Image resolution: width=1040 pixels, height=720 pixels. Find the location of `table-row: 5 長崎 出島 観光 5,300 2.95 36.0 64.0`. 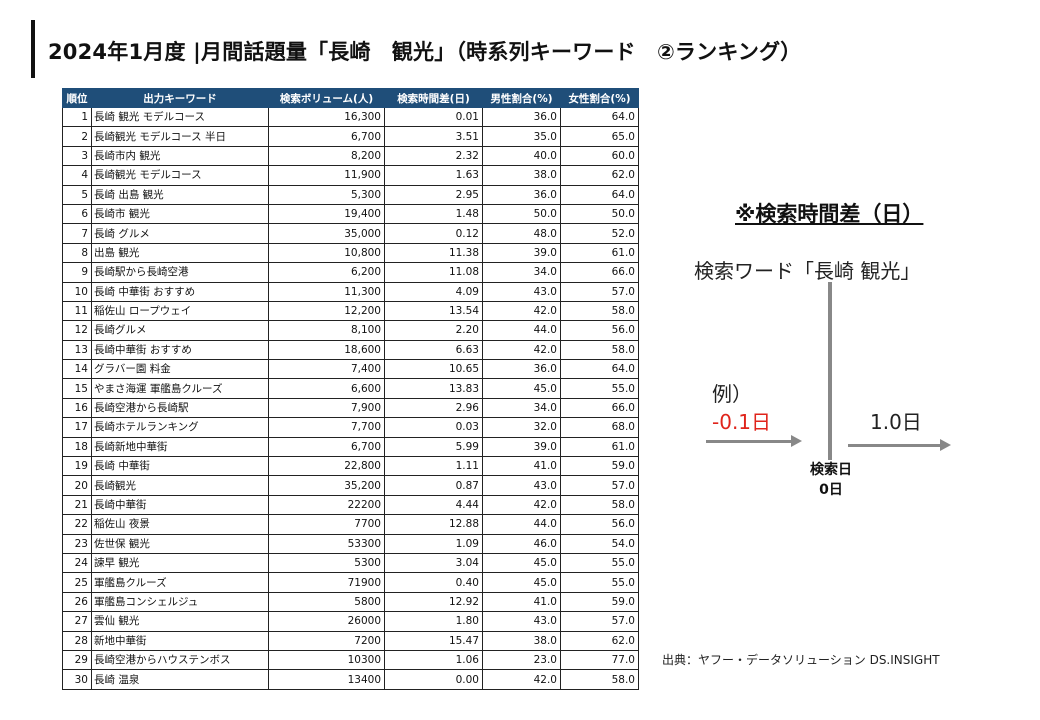

table-row: 5 長崎 出島 観光 5,300 2.95 36.0 64.0 is located at coordinates (350, 194).